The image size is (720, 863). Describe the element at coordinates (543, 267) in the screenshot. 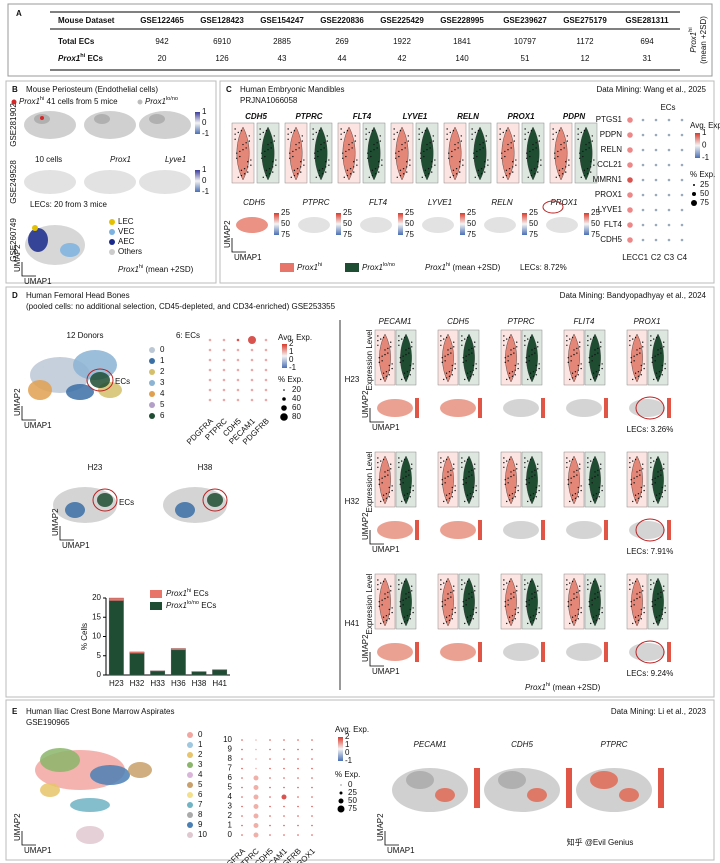

I see `label: LECs: 8.72%` at that location.